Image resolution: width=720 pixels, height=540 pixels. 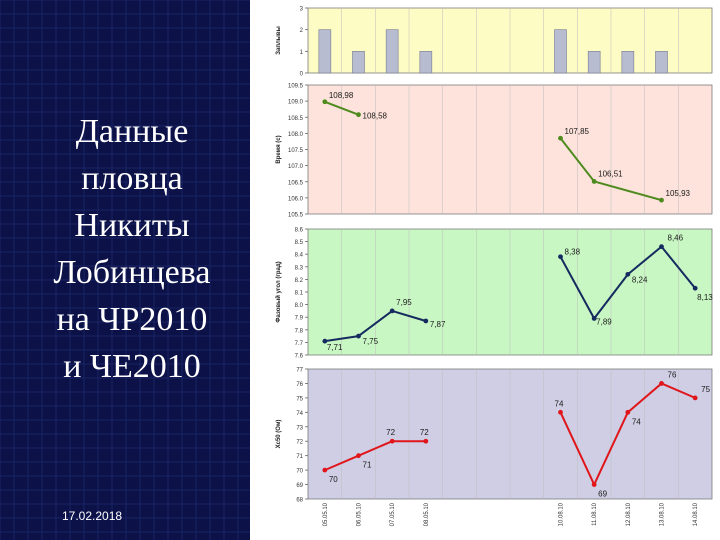 What do you see at coordinates (299, 357) in the screenshot?
I see `y-tick-label: 7.6` at bounding box center [299, 357].